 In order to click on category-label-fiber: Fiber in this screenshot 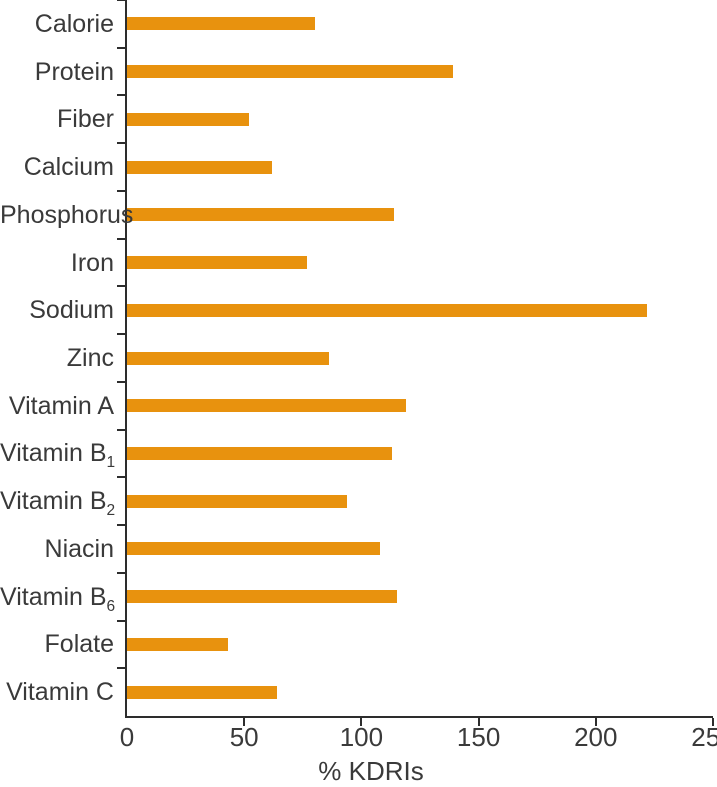, I will do `click(85, 119)`.